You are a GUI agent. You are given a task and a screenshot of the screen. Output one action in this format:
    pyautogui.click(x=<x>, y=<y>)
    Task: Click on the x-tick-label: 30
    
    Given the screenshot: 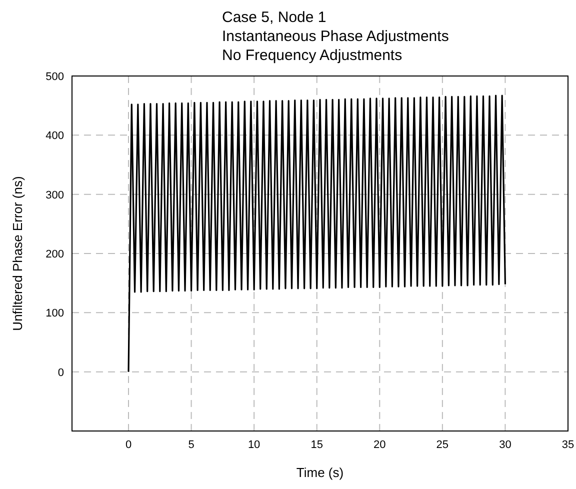 What is the action you would take?
    pyautogui.click(x=505, y=445)
    